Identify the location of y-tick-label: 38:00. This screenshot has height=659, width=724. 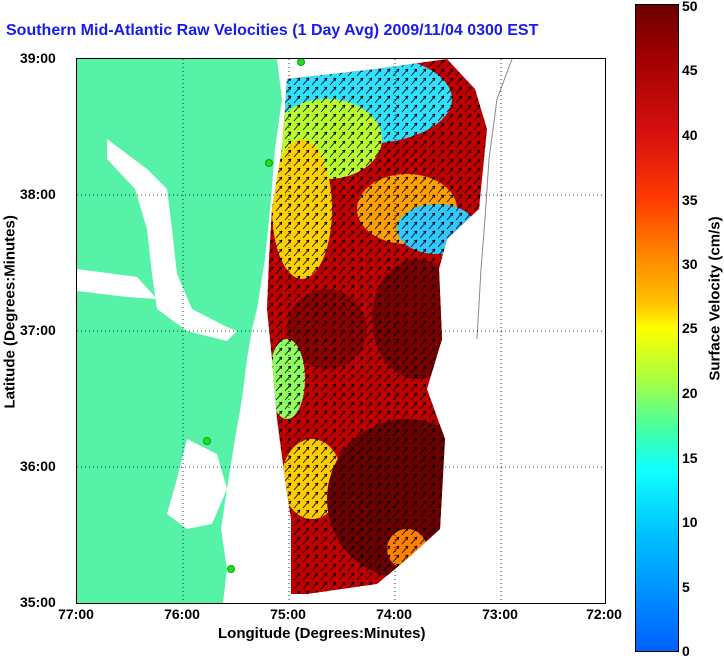
(38, 194).